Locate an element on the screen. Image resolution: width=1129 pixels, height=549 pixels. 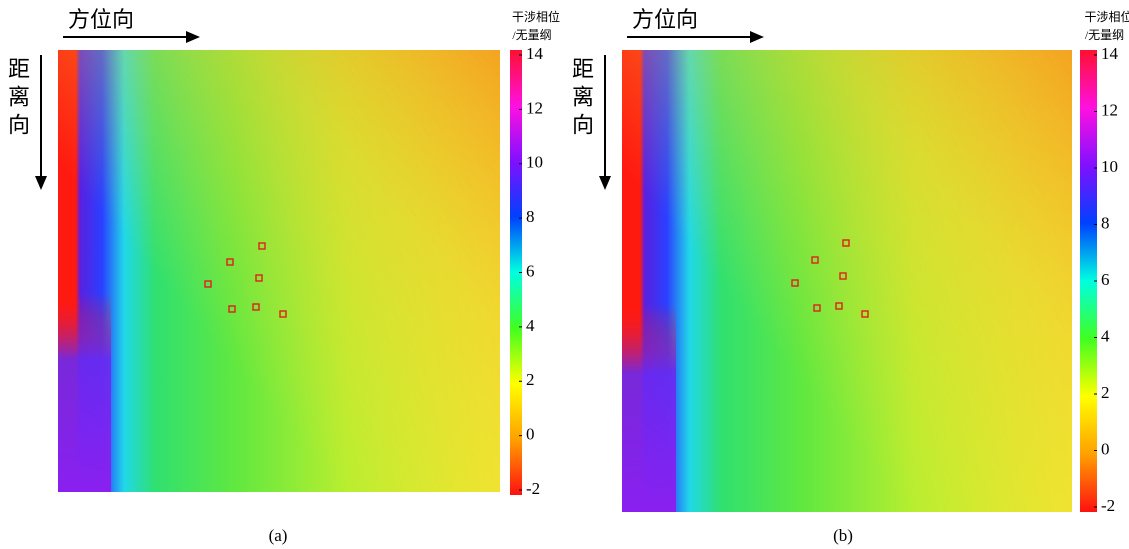
panel-label: (b) is located at coordinates (843, 535).